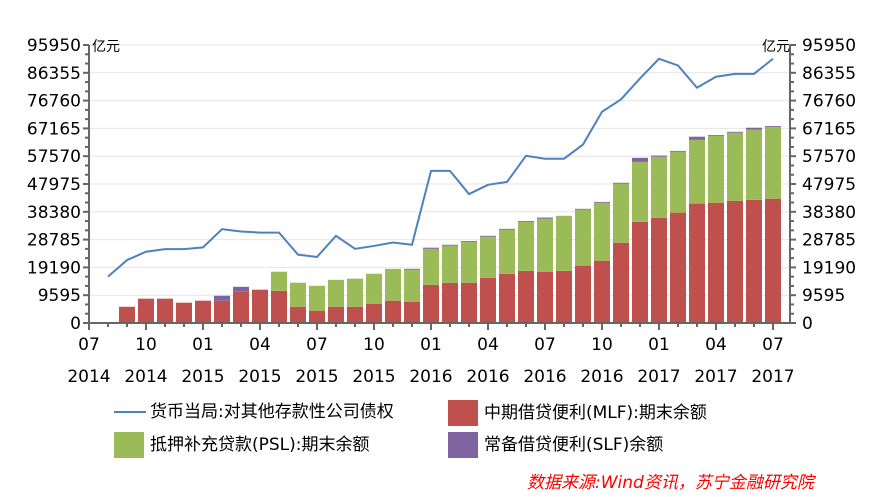 The width and height of the screenshot is (884, 497). What do you see at coordinates (463, 445) in the screenshot?
I see `legend-slf-swatch` at bounding box center [463, 445].